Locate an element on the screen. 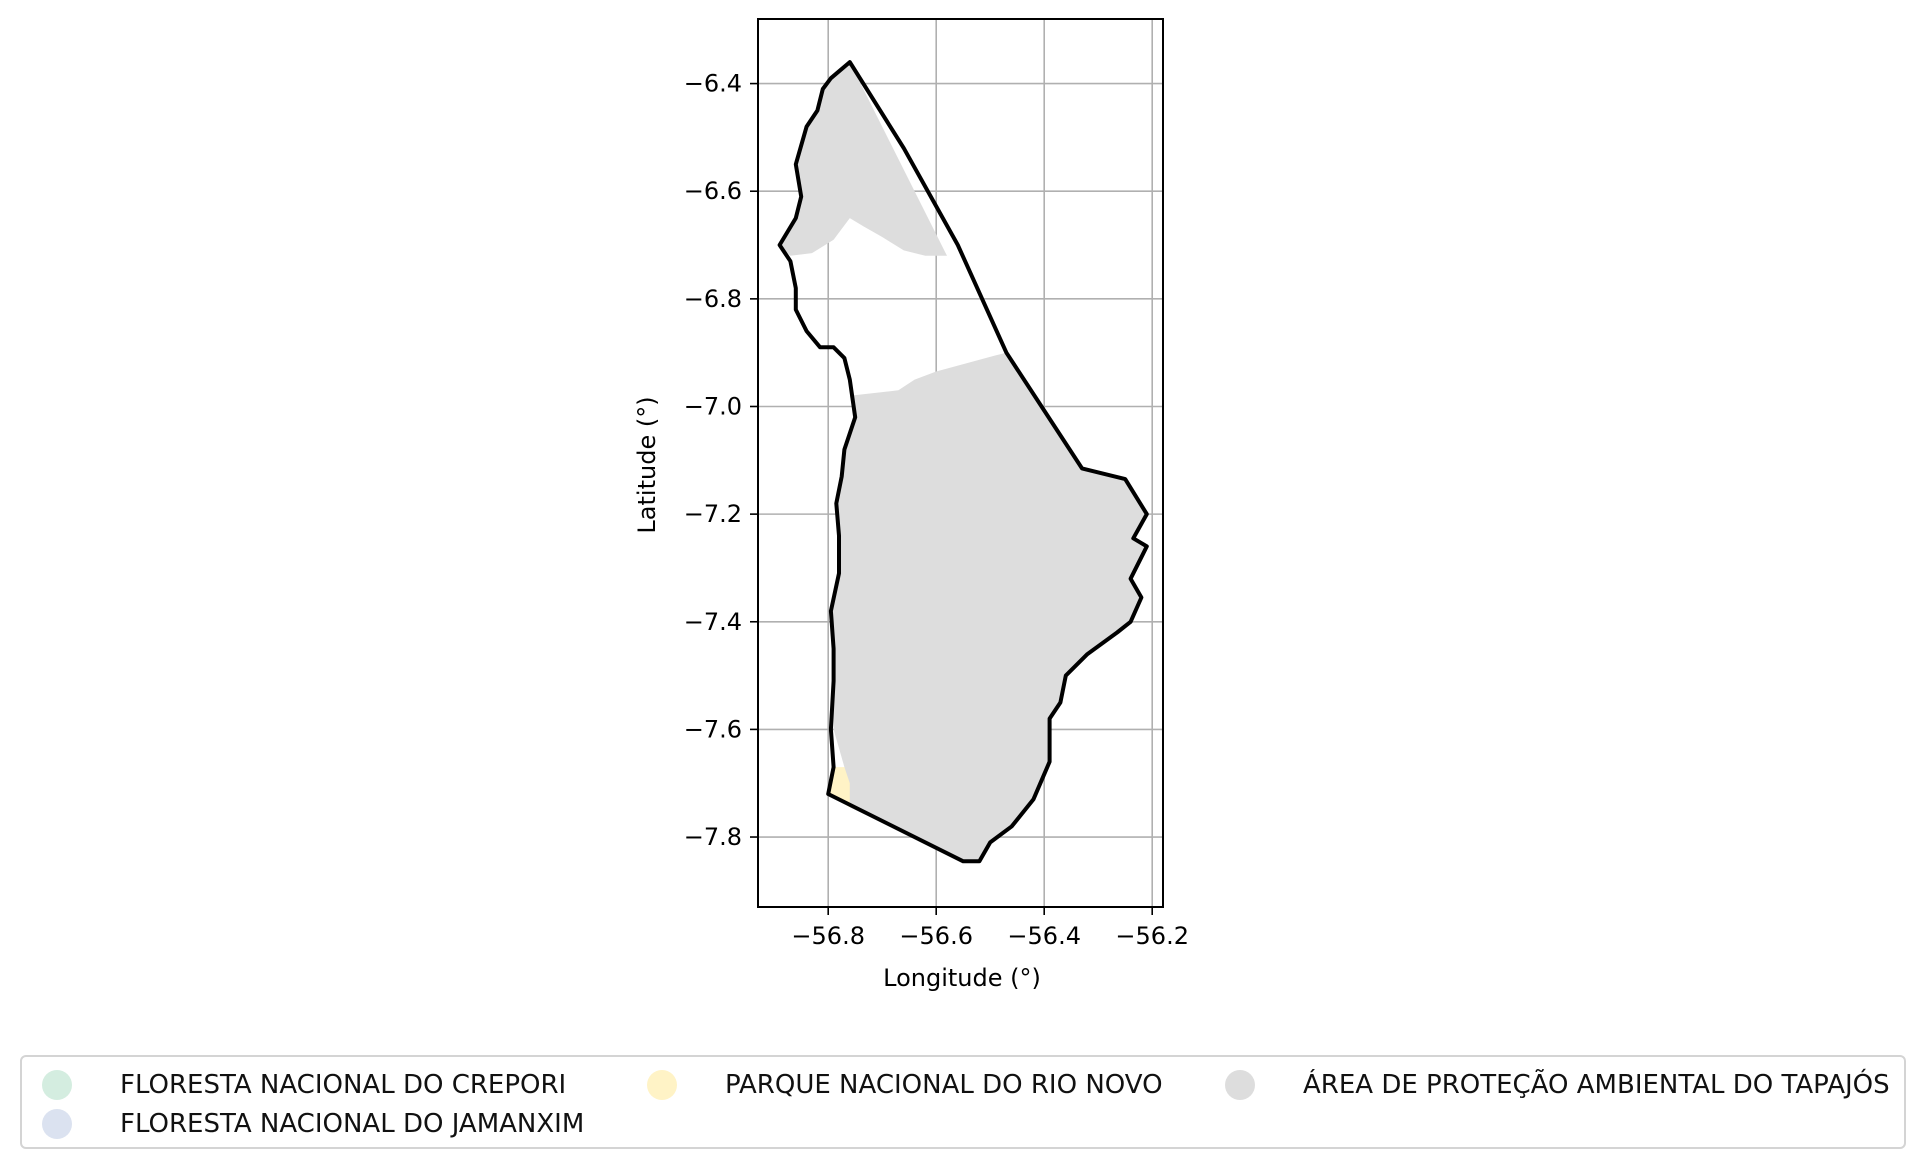 The height and width of the screenshot is (1163, 1917). municipality-boundary is located at coordinates (963, 462).